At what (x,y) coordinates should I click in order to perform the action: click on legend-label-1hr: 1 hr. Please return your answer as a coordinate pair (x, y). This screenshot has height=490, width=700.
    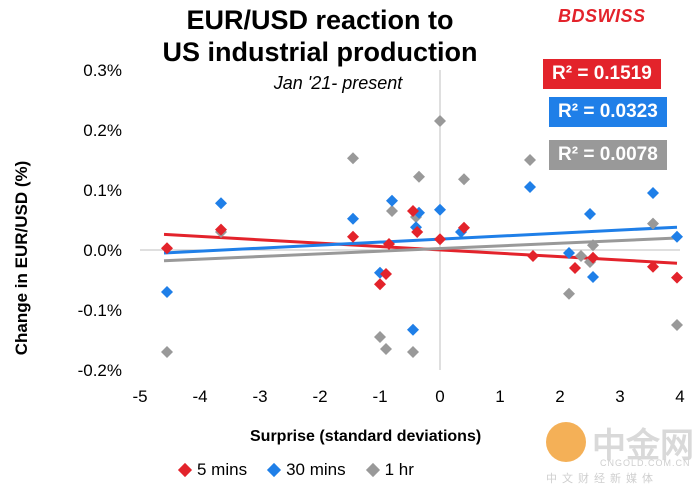
    Looking at the image, I should click on (399, 469).